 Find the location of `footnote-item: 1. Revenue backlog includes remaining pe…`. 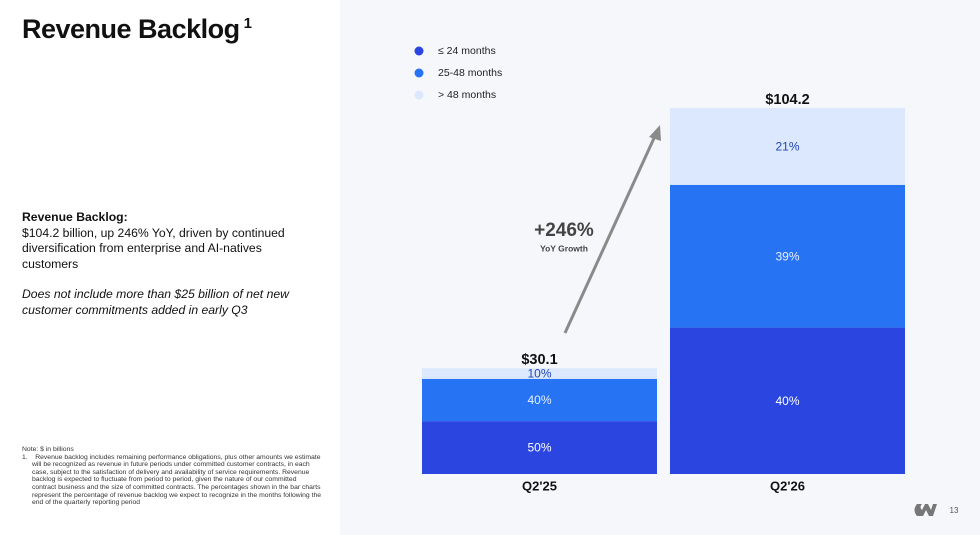

footnote-item: 1. Revenue backlog includes remaining pe… is located at coordinates (172, 480).